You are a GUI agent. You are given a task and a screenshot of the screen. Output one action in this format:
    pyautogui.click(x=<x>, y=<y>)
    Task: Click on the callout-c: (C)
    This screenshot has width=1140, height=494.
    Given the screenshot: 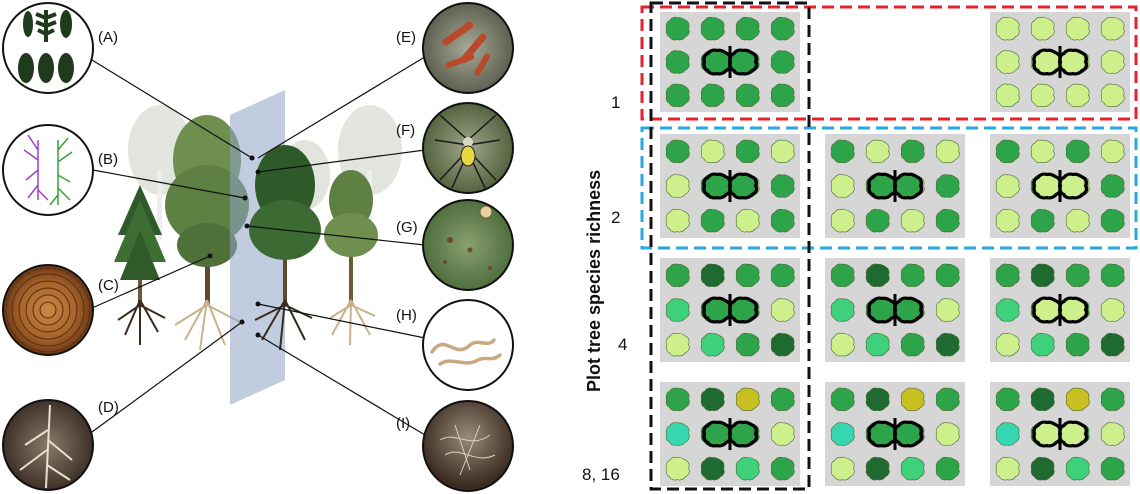 What is the action you would take?
    pyautogui.click(x=60, y=310)
    